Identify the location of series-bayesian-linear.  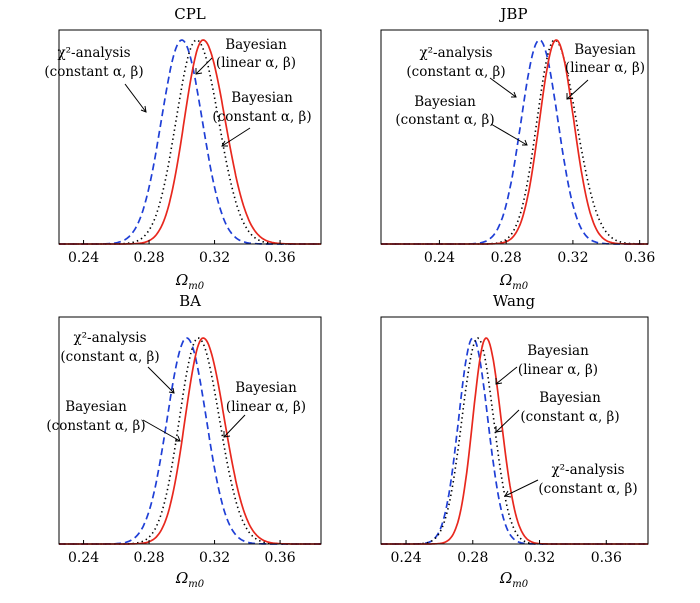
(190, 441).